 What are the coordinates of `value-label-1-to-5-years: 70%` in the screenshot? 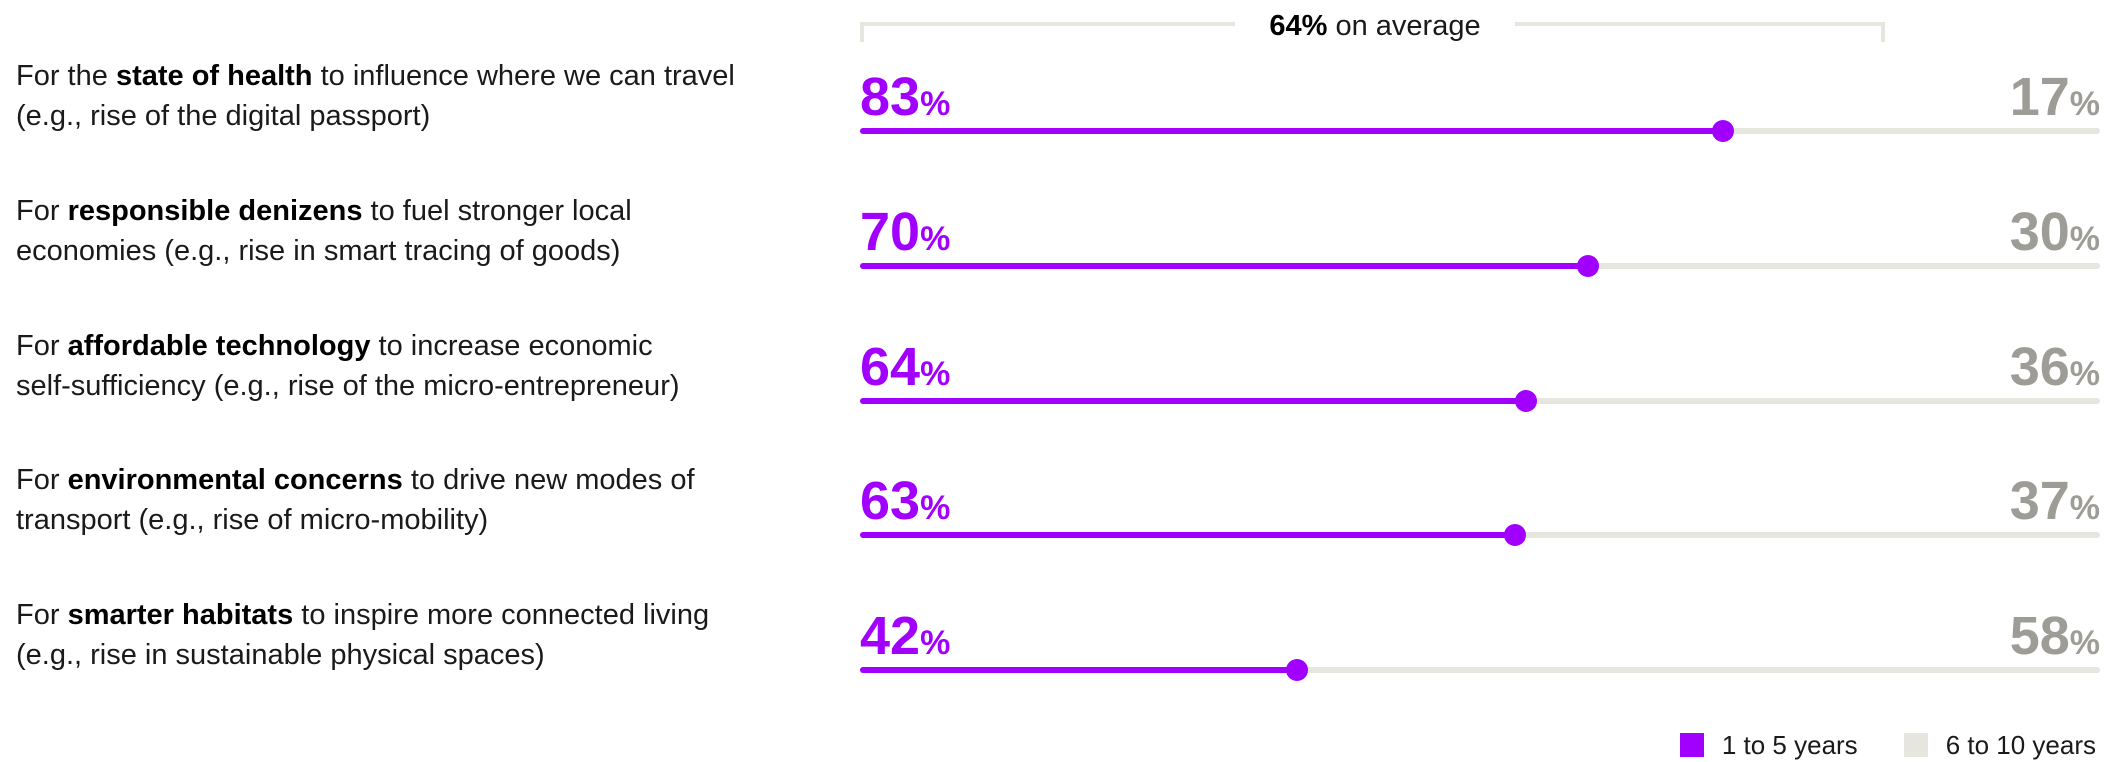 It's located at (905, 235).